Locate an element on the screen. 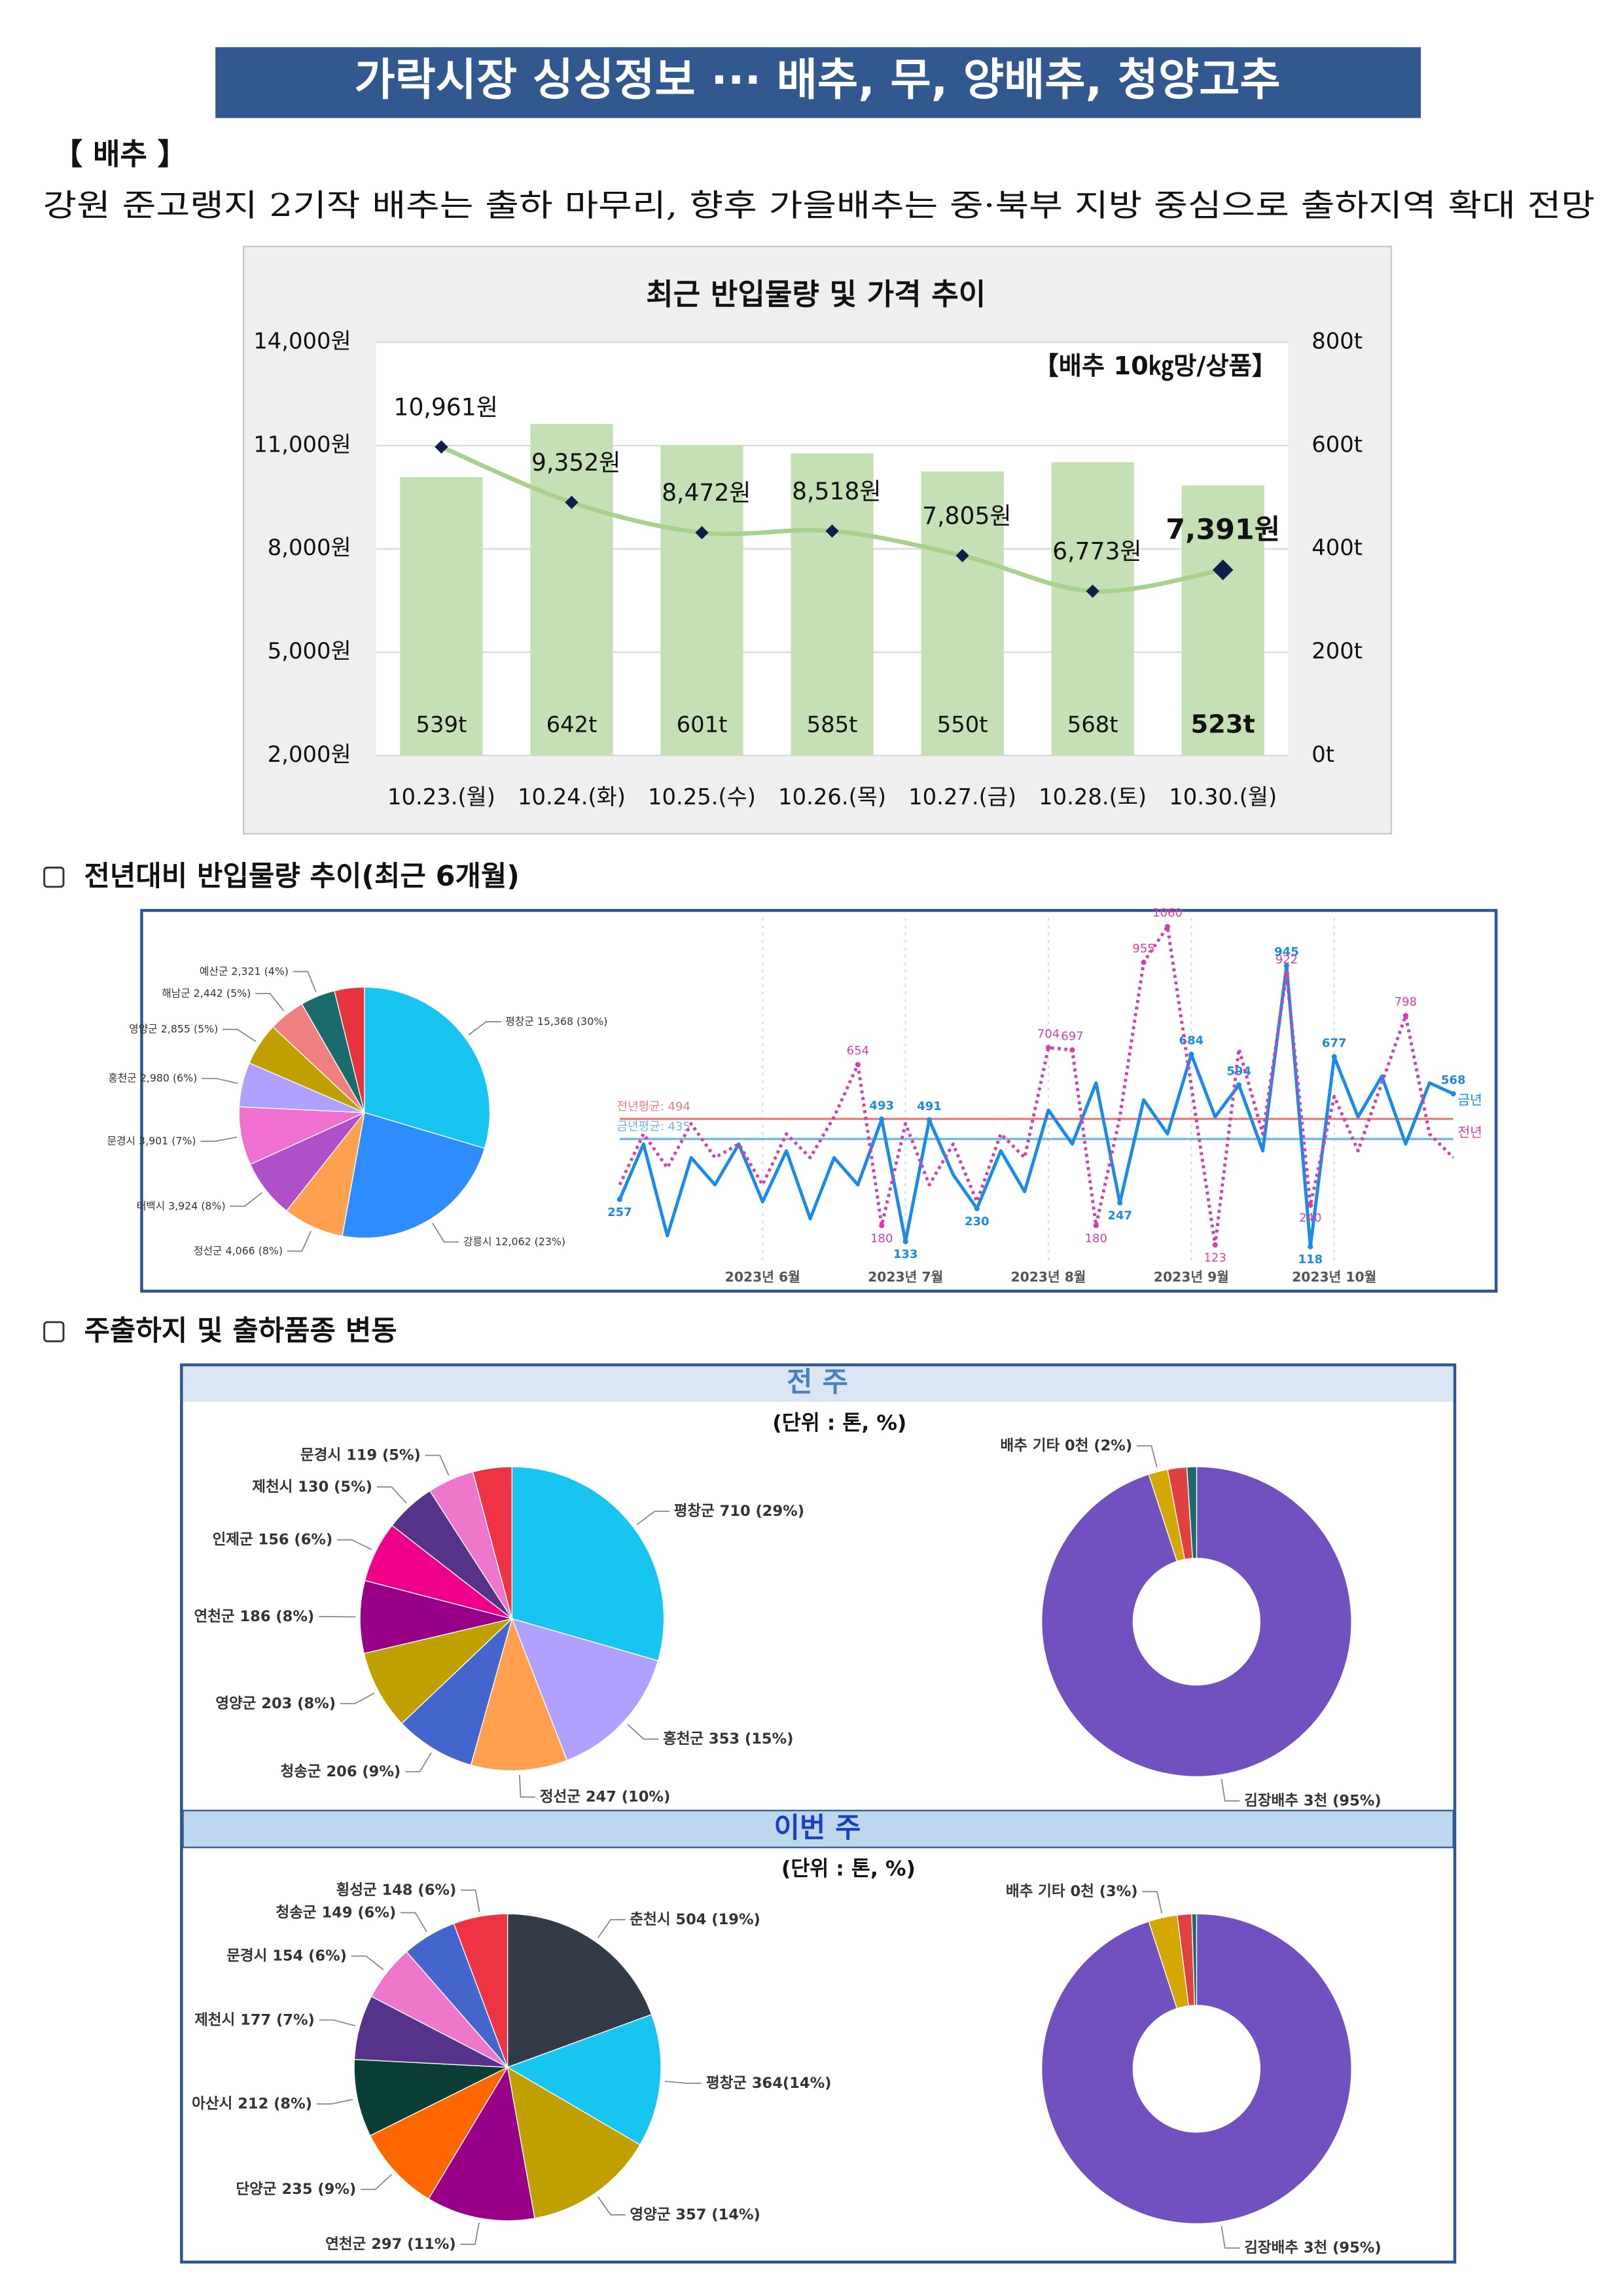  checkbox-icon is located at coordinates (54, 877).